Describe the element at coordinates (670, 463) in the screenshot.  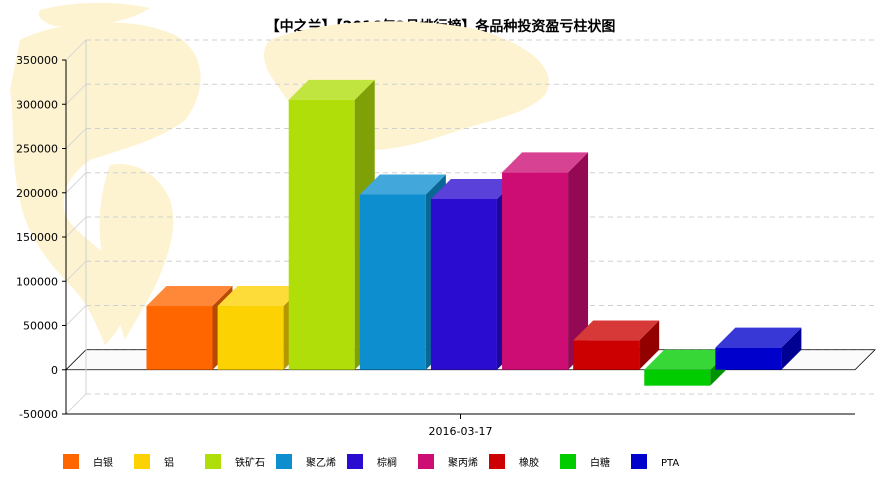
I see `legend-label: PTA` at that location.